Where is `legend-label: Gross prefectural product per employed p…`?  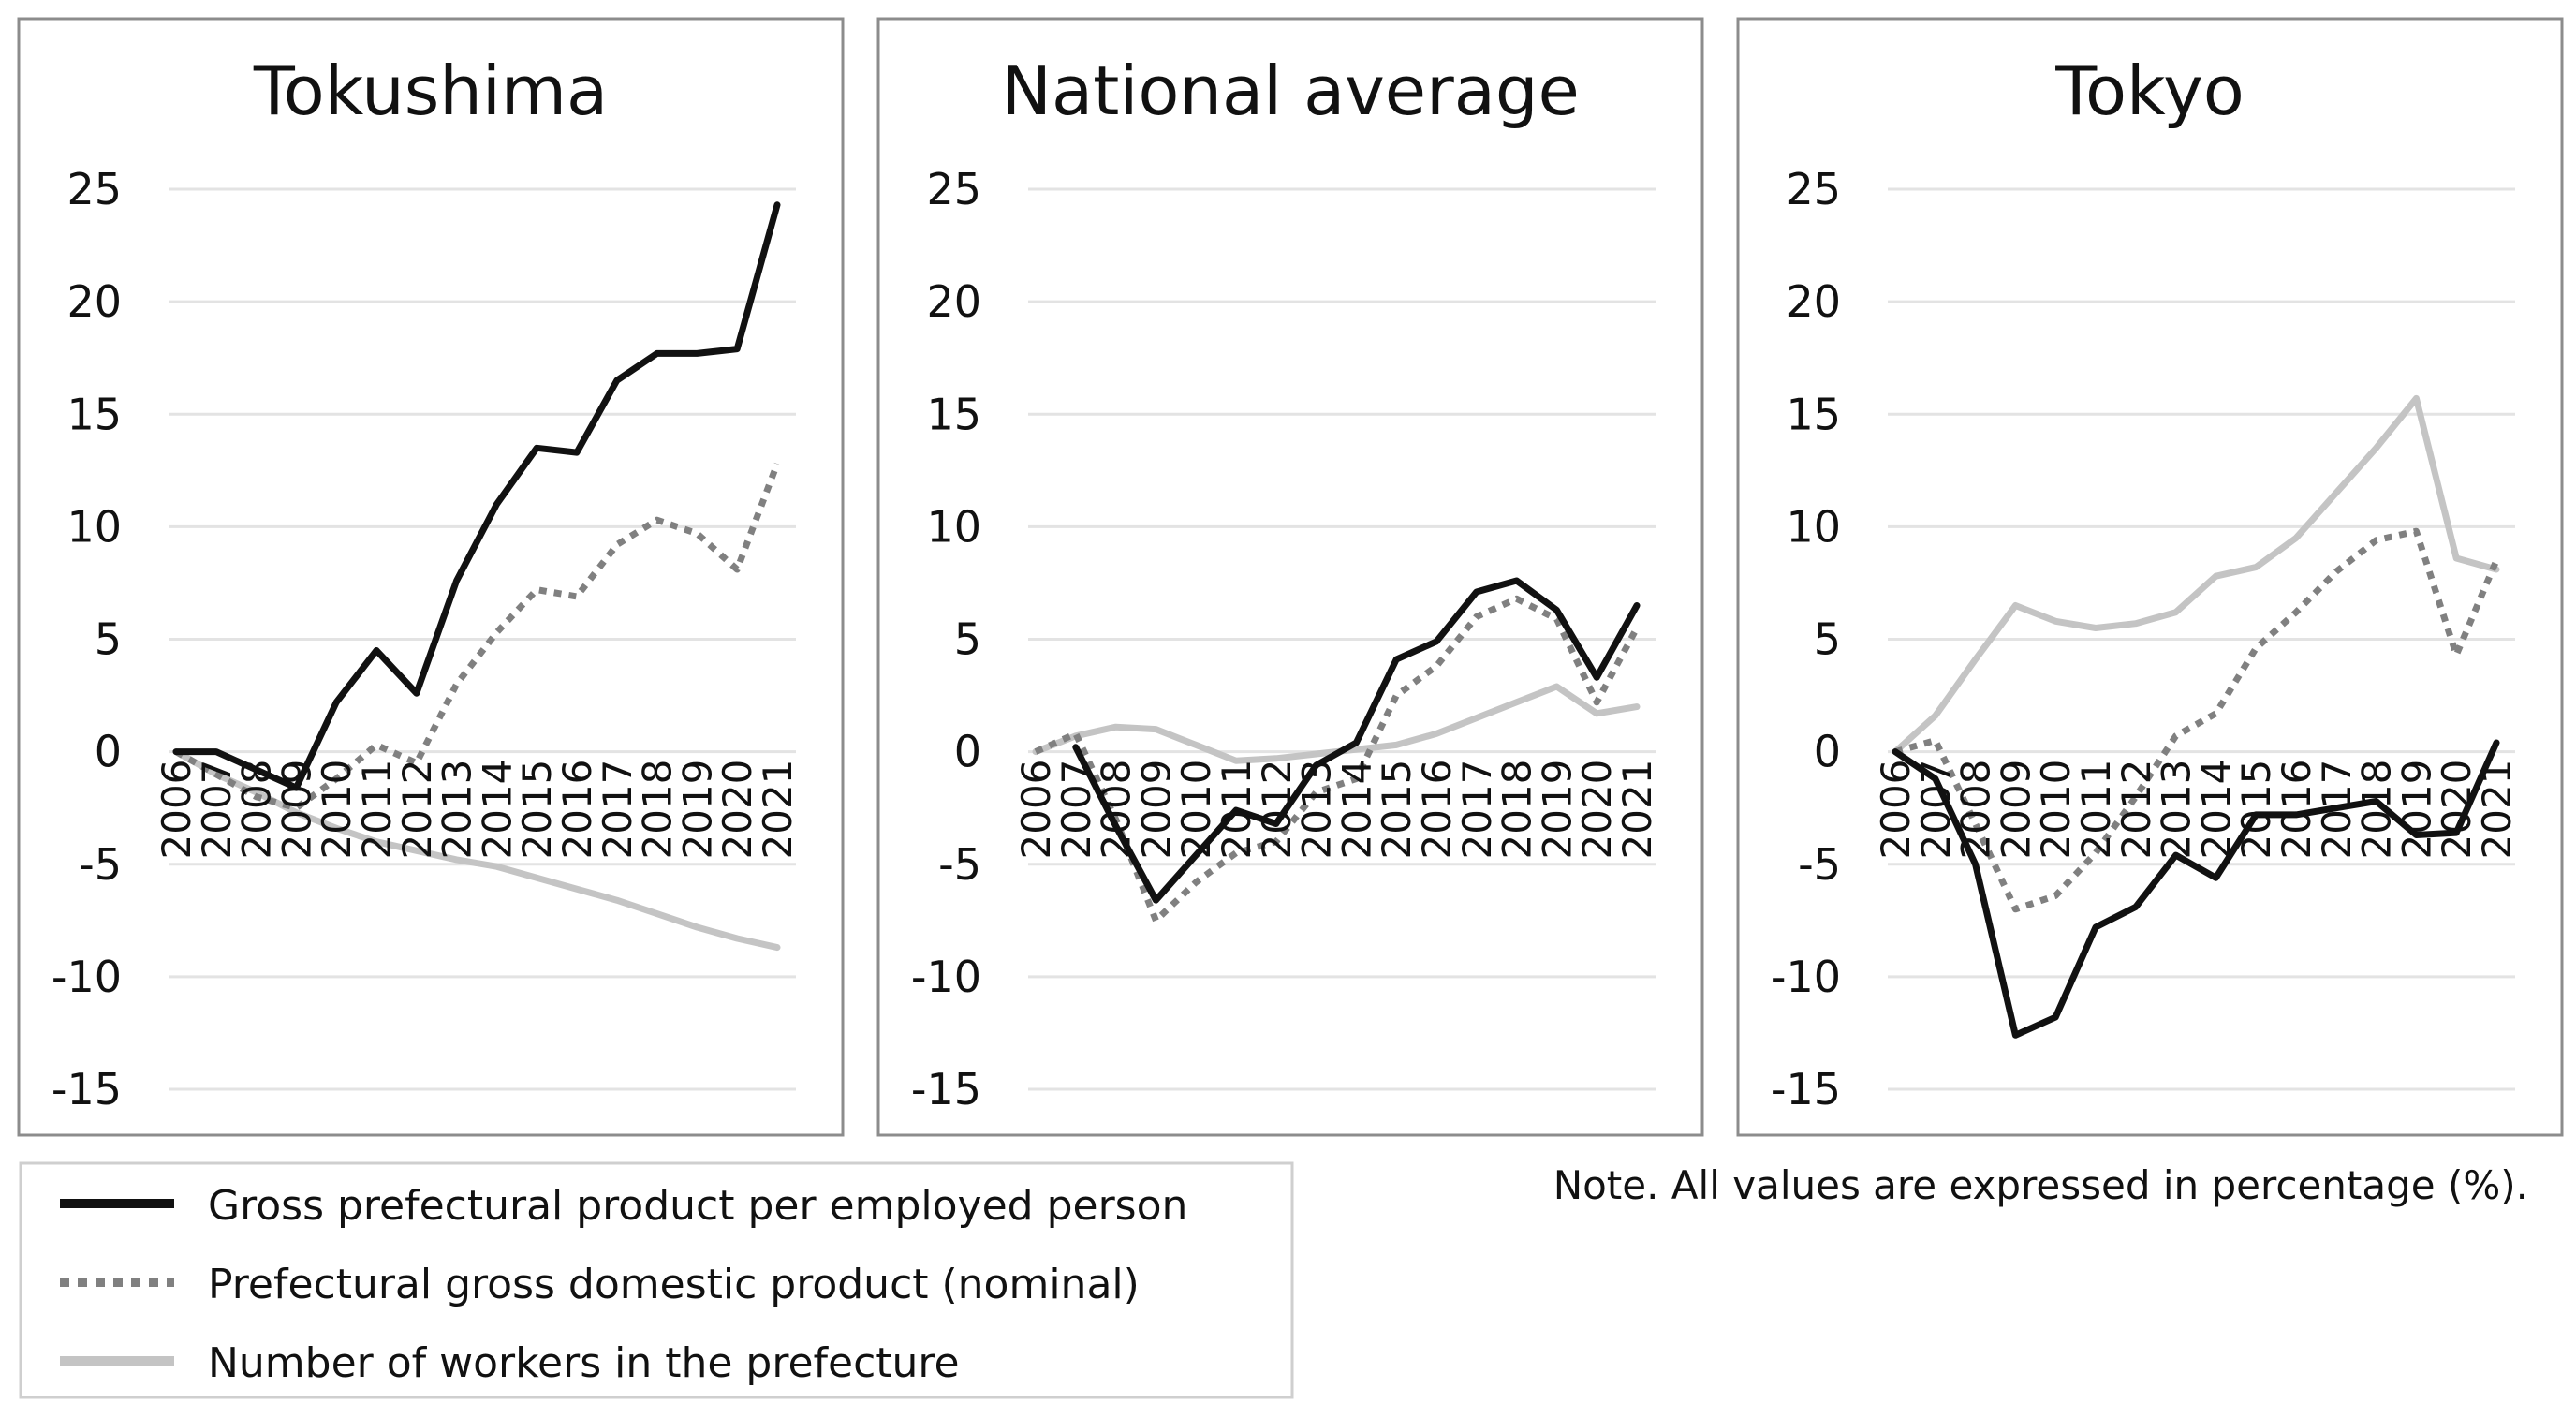
legend-label: Gross prefectural product per employed p… is located at coordinates (697, 1206).